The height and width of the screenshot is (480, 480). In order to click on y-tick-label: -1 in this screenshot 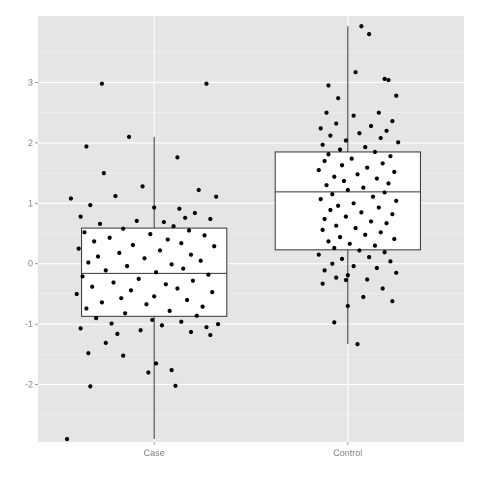, I will do `click(29, 324)`.